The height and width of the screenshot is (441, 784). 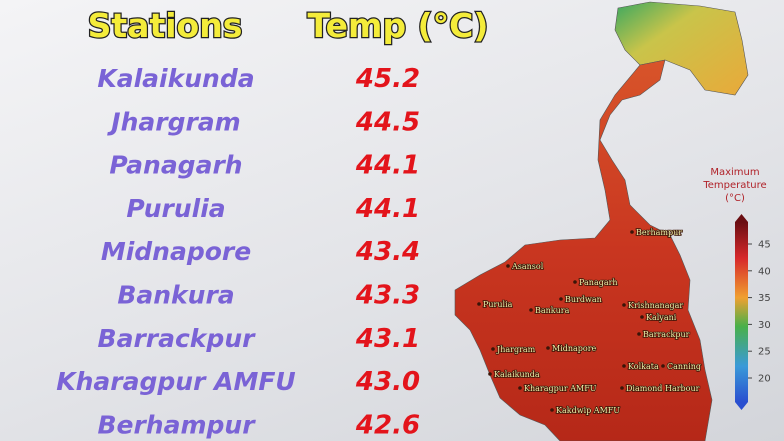 What do you see at coordinates (734, 185) in the screenshot?
I see `legend-title: Temperature` at bounding box center [734, 185].